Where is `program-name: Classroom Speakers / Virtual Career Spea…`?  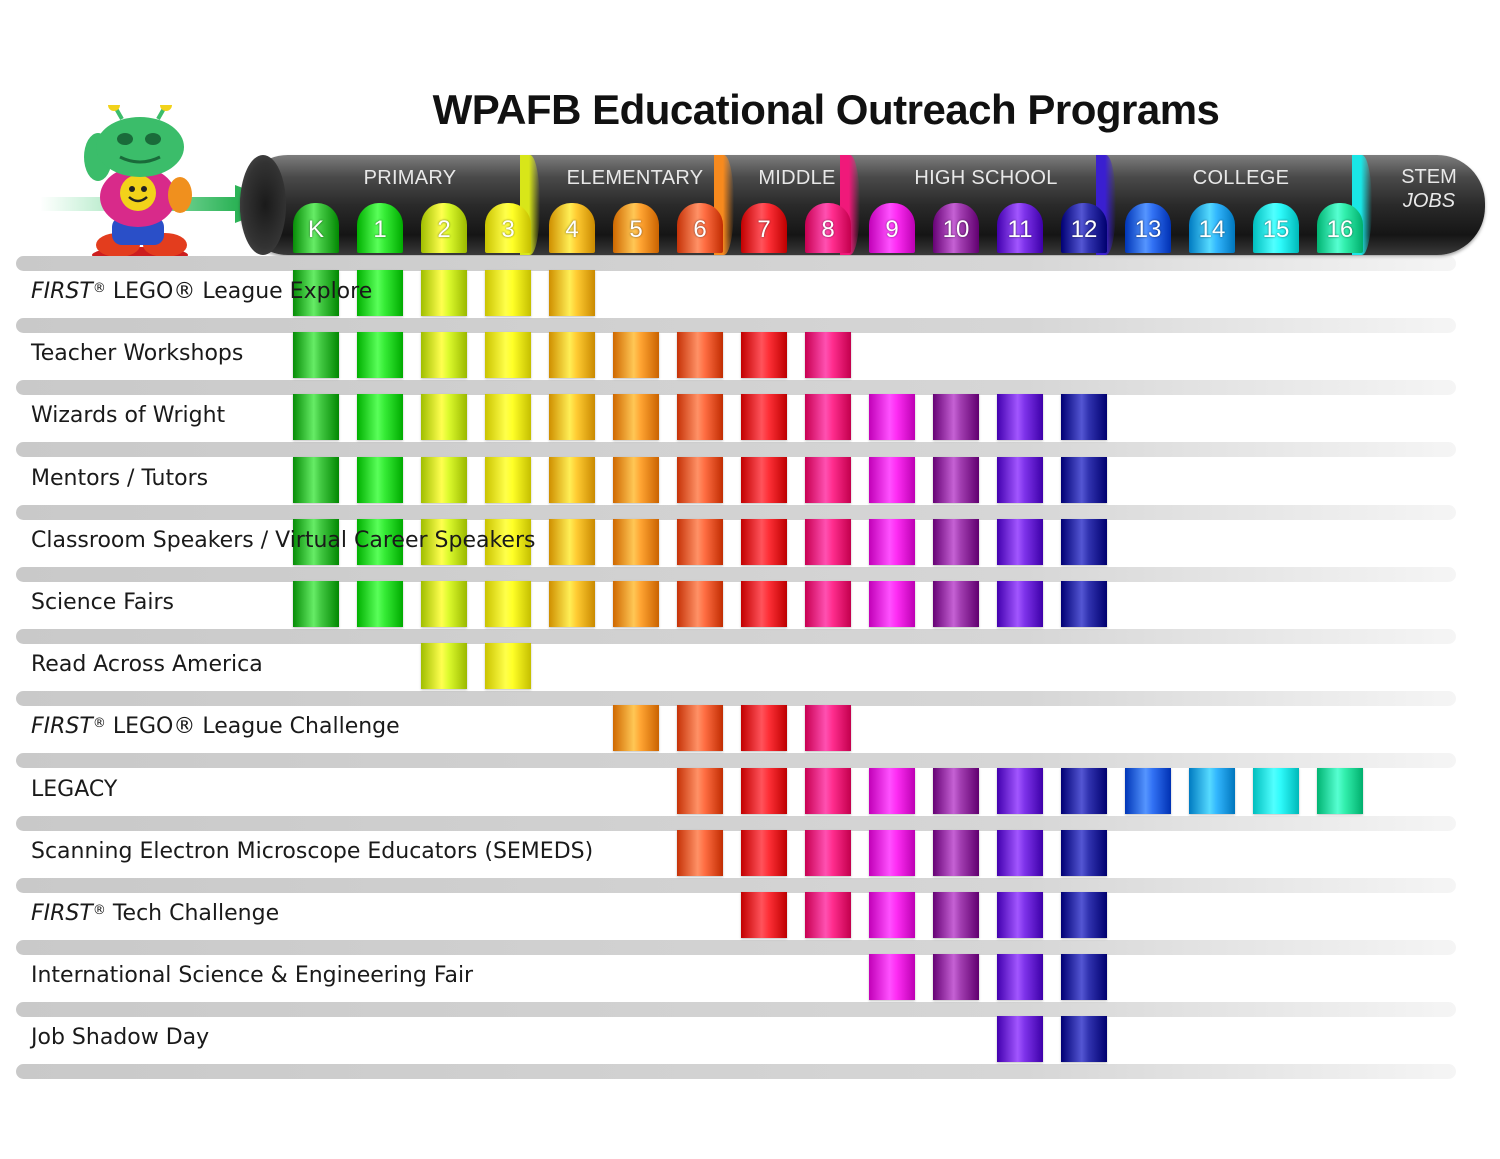 program-name: Classroom Speakers / Virtual Career Spea… is located at coordinates (283, 540).